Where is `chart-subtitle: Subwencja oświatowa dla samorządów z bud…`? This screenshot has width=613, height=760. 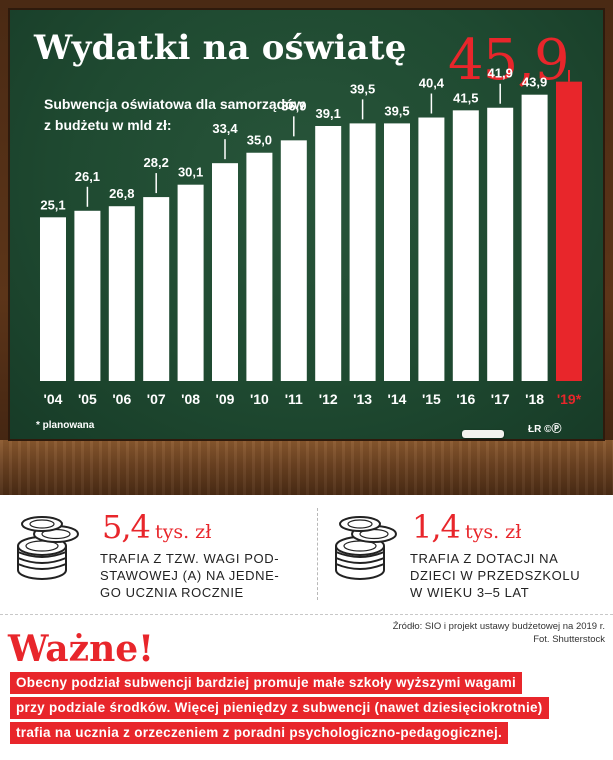
chart-subtitle: Subwencja oświatowa dla samorządów z bud… is located at coordinates (204, 115).